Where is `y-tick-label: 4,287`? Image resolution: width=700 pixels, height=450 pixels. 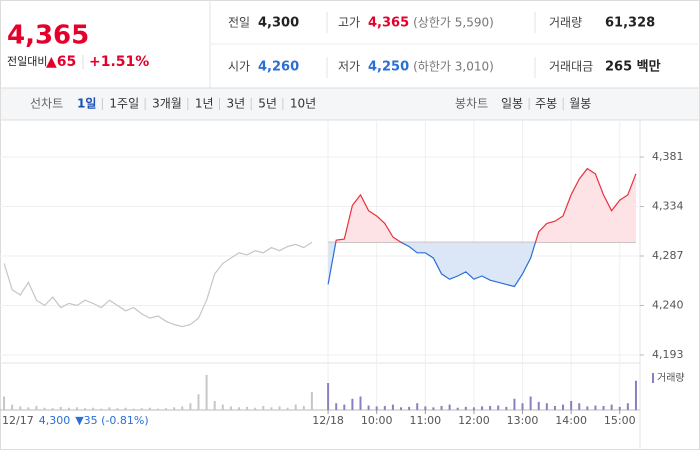
y-tick-label: 4,287 is located at coordinates (668, 255).